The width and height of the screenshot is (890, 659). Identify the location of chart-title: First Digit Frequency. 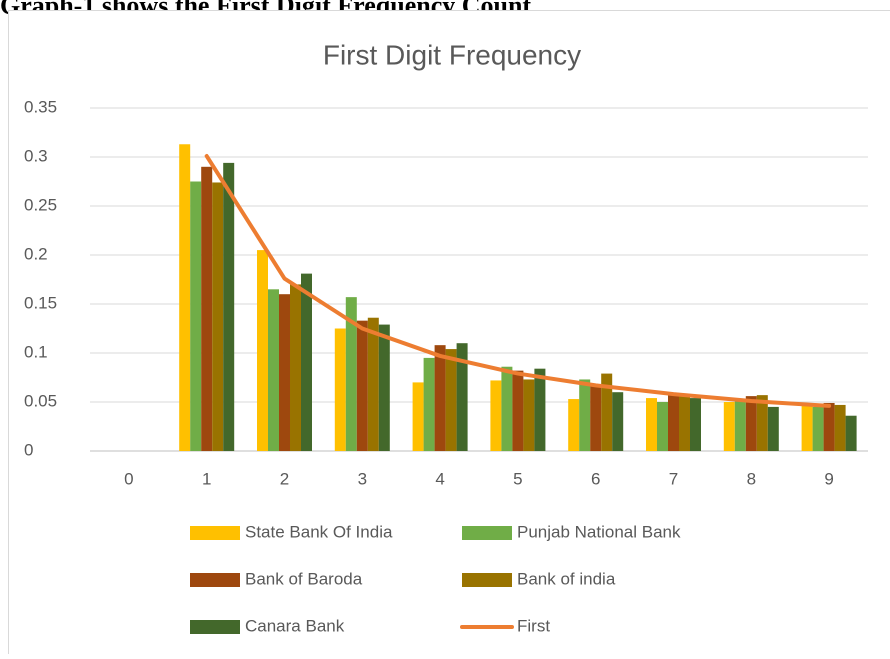
(452, 54).